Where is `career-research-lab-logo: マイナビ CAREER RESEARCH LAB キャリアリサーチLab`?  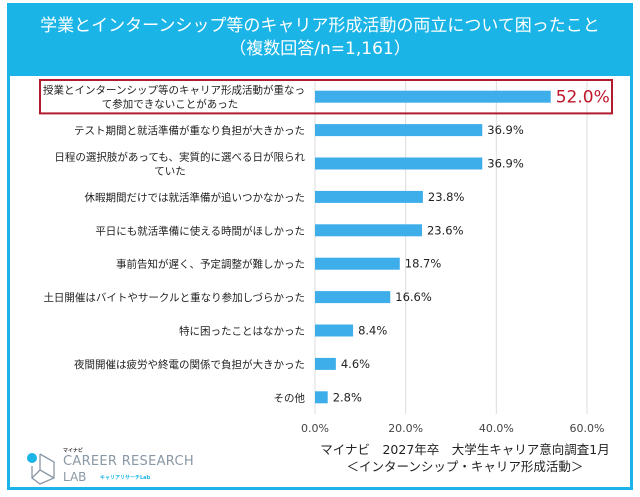 career-research-lab-logo: マイナビ CAREER RESEARCH LAB キャリアリサーチLab is located at coordinates (111, 468).